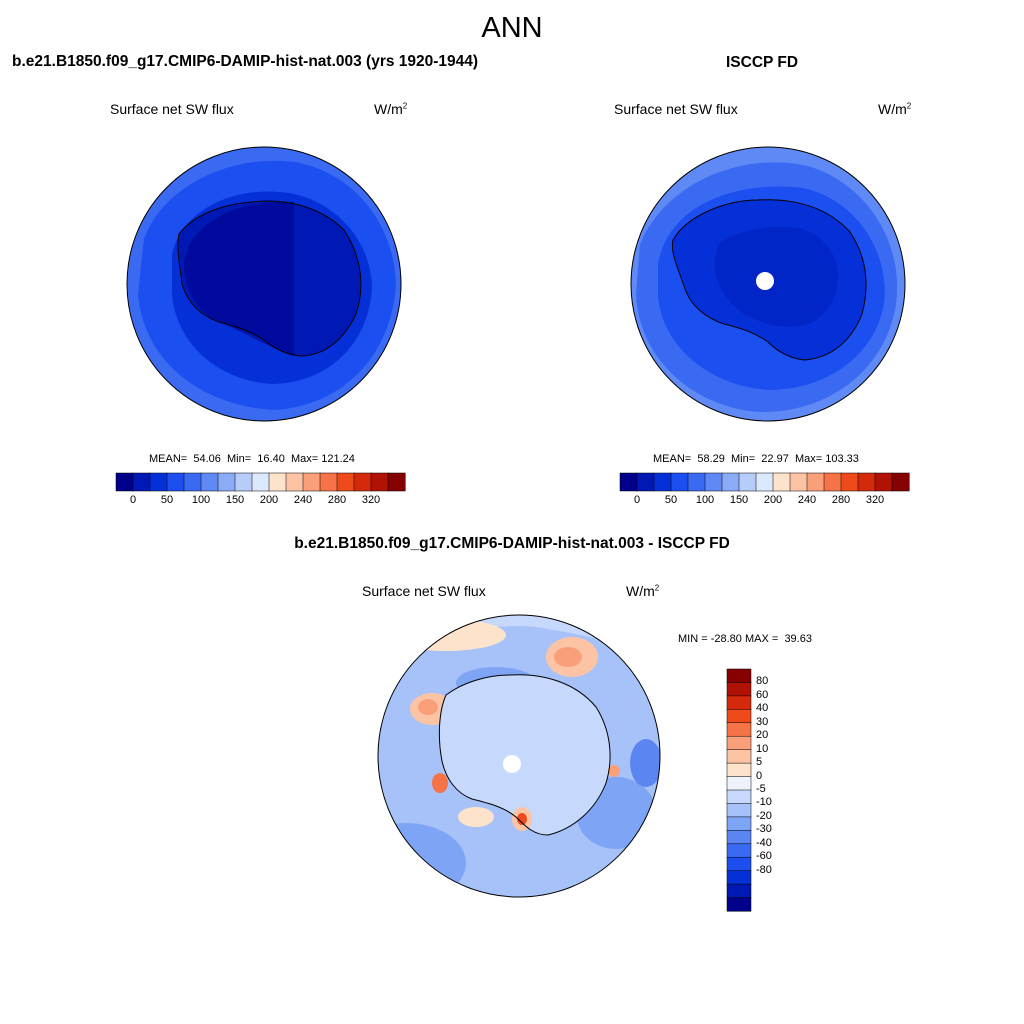 This screenshot has width=1024, height=1024. I want to click on model-colorbar-tick-label: 280, so click(337, 500).